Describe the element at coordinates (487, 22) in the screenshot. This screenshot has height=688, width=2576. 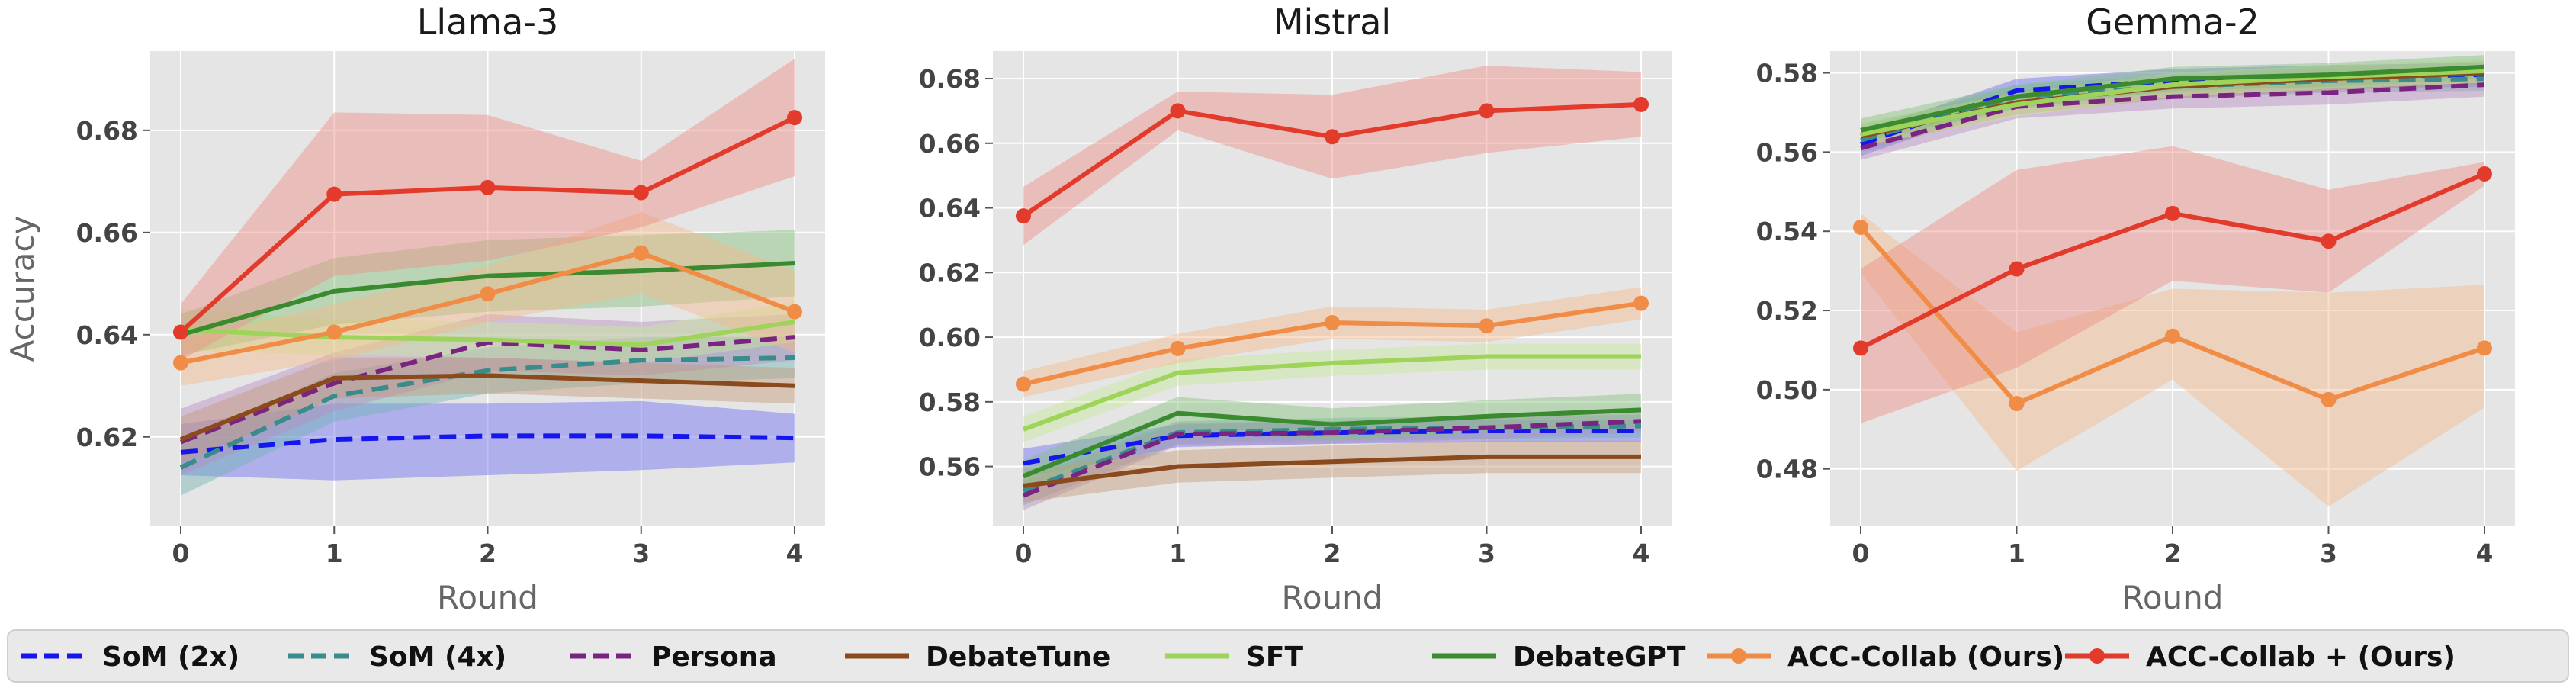
I see `chart-title: Llama-3` at that location.